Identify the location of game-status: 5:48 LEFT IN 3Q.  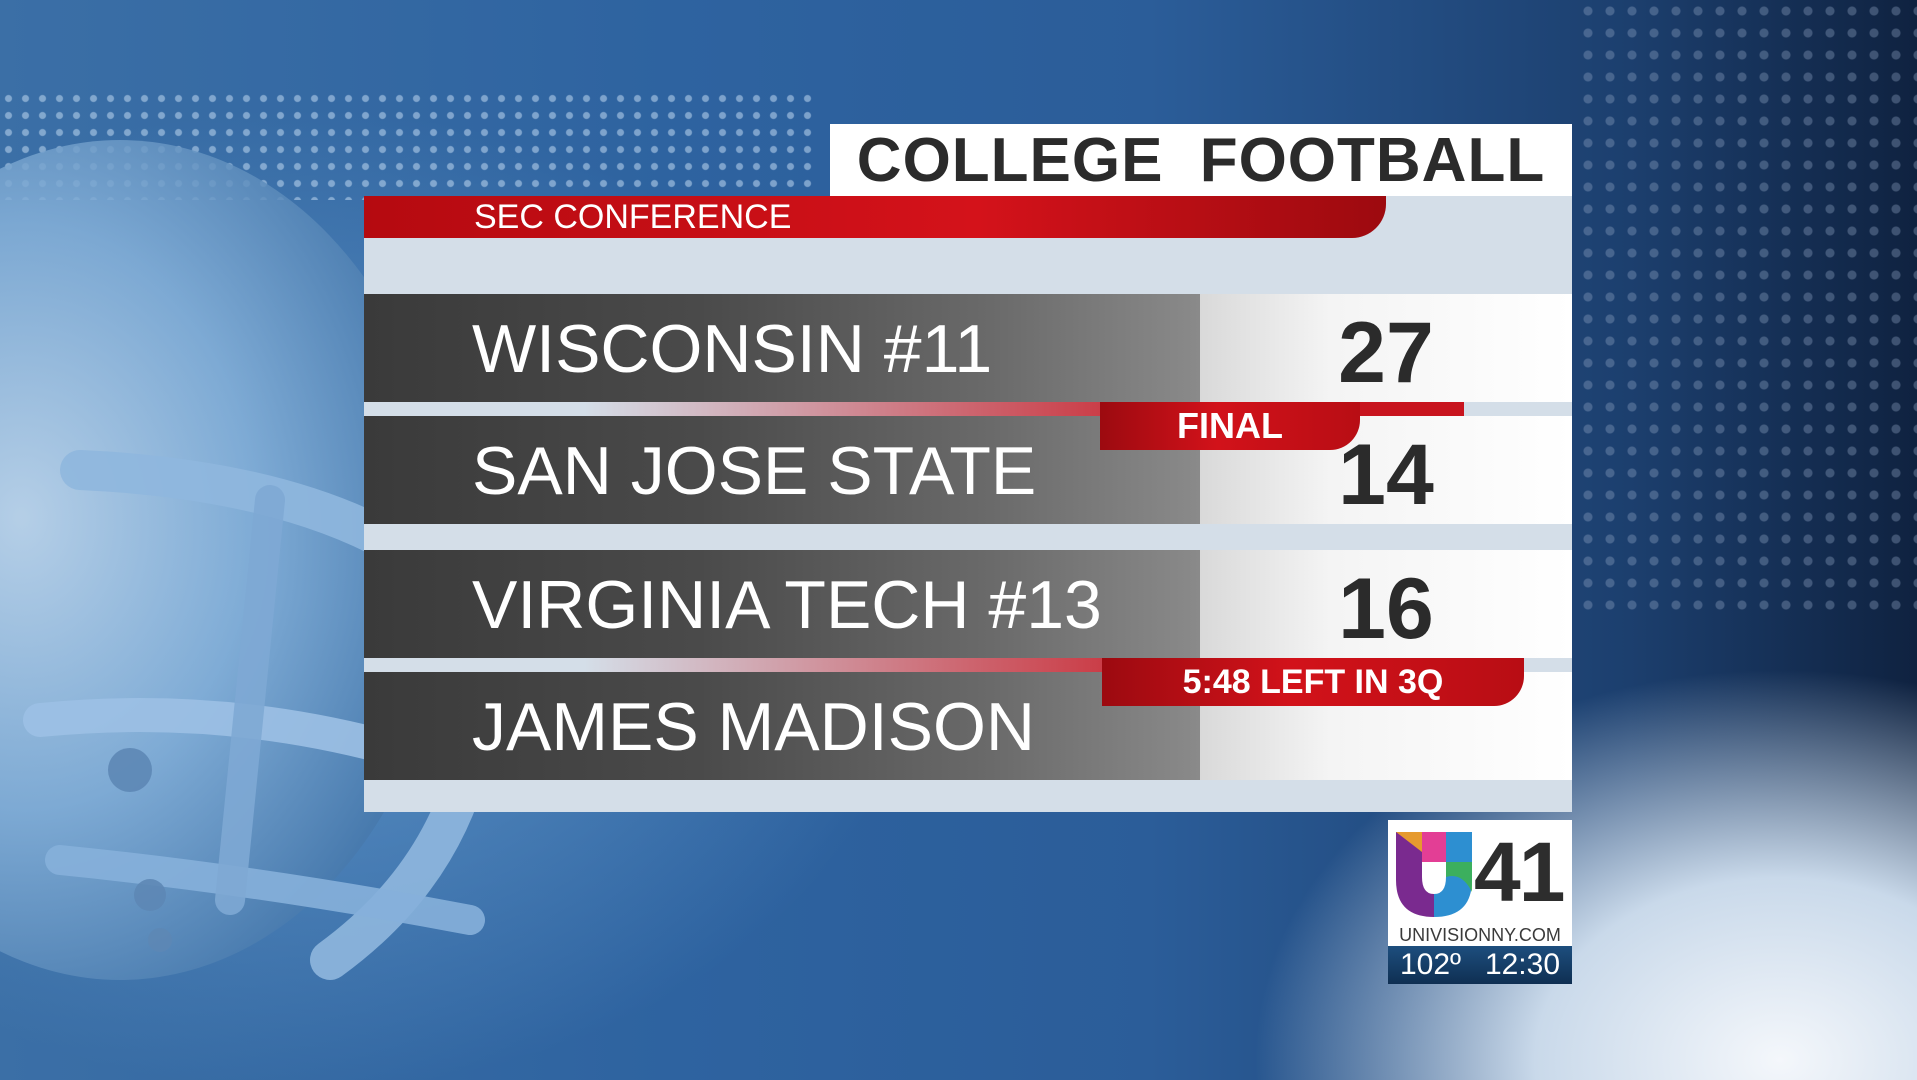
(1313, 681).